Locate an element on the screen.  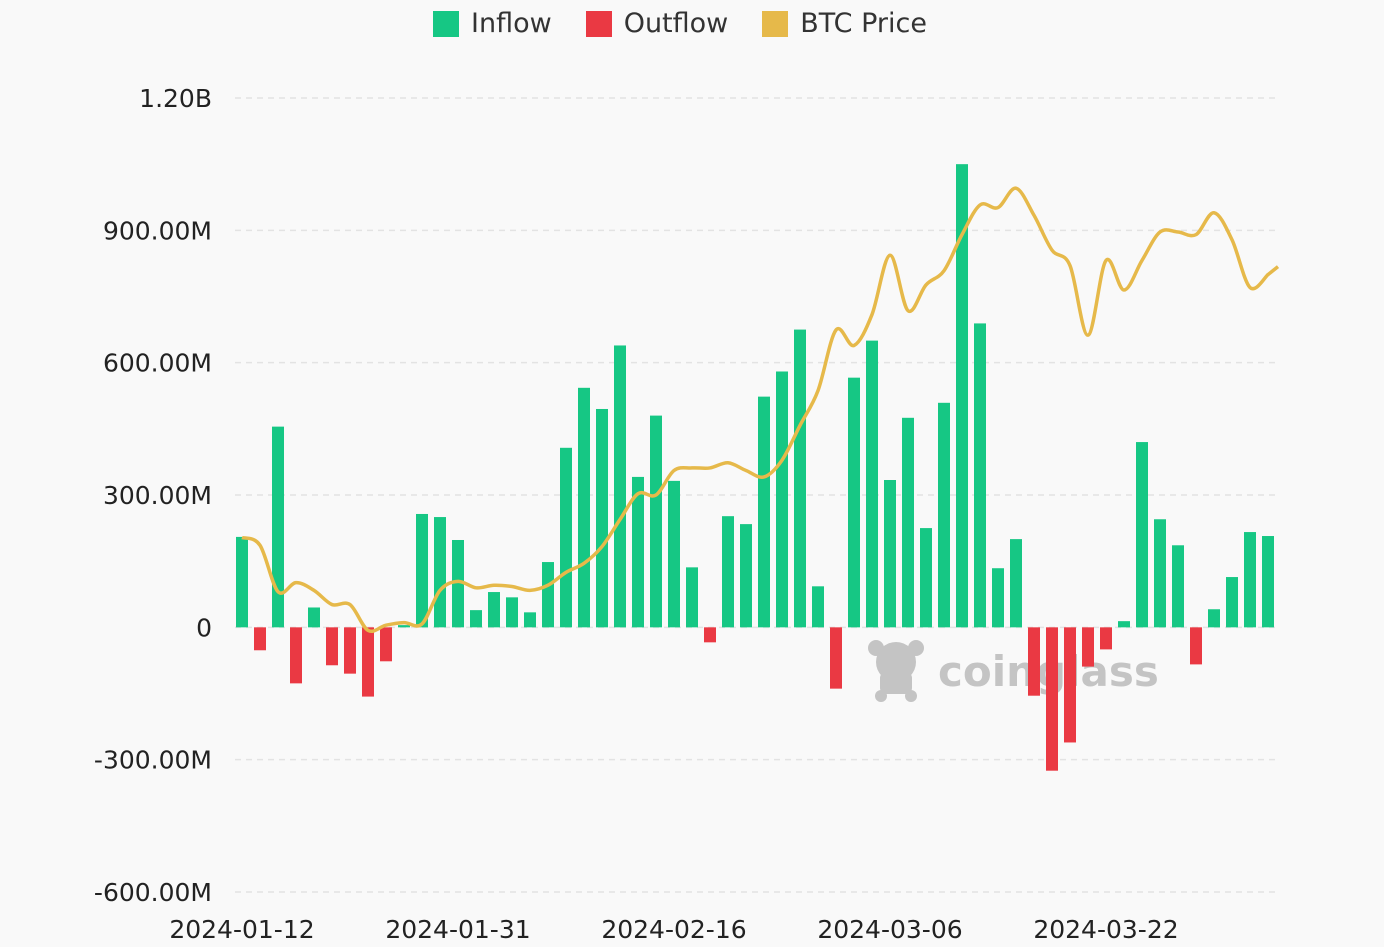
inflow-swatch is located at coordinates (446, 23).